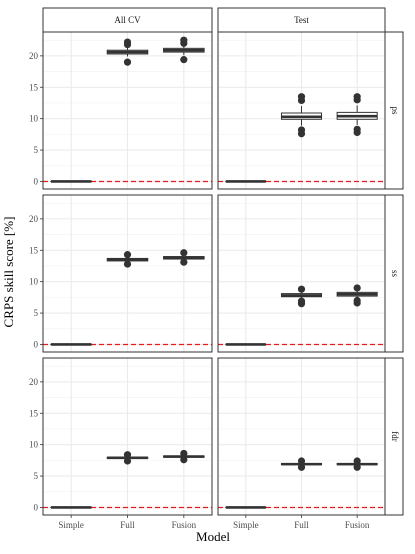  Describe the element at coordinates (301, 20) in the screenshot. I see `strip-column-label: Test` at that location.